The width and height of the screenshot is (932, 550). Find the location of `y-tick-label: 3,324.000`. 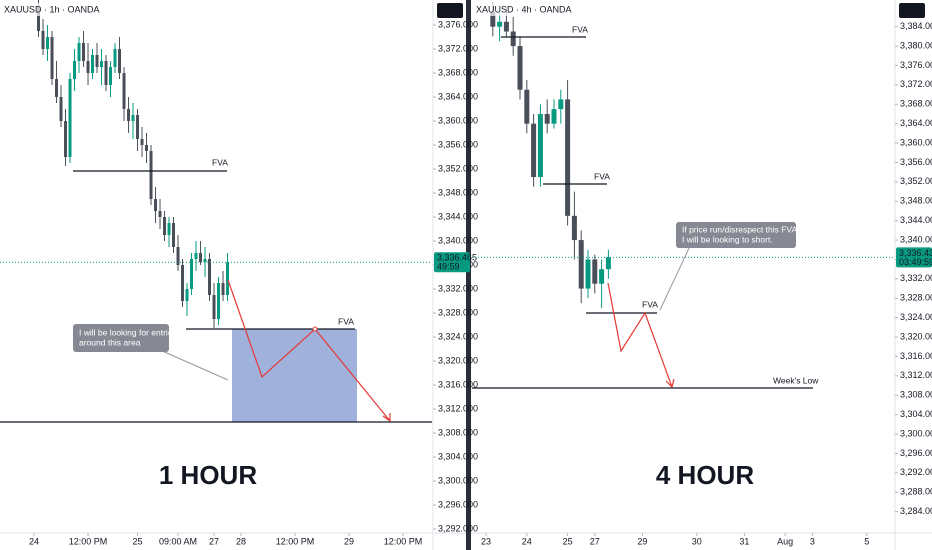

y-tick-label: 3,324.000 is located at coordinates (458, 336).